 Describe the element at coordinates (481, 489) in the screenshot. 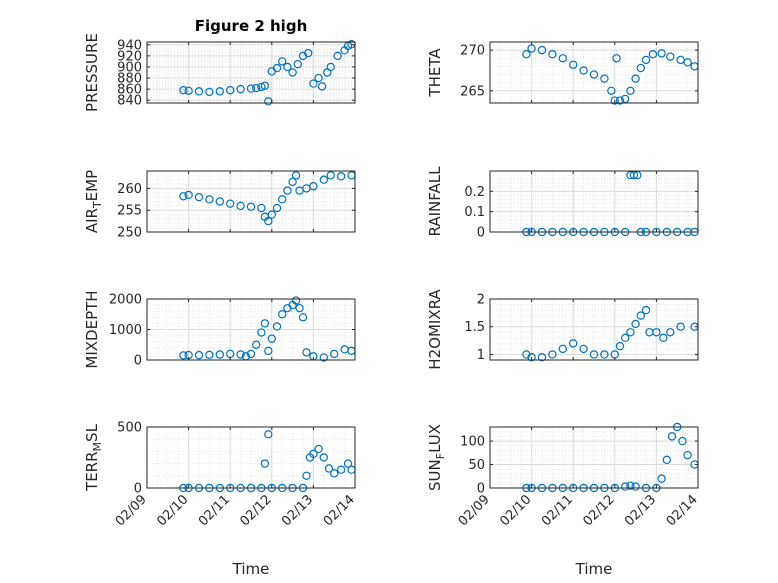

I see `y-tick-label: 0` at that location.